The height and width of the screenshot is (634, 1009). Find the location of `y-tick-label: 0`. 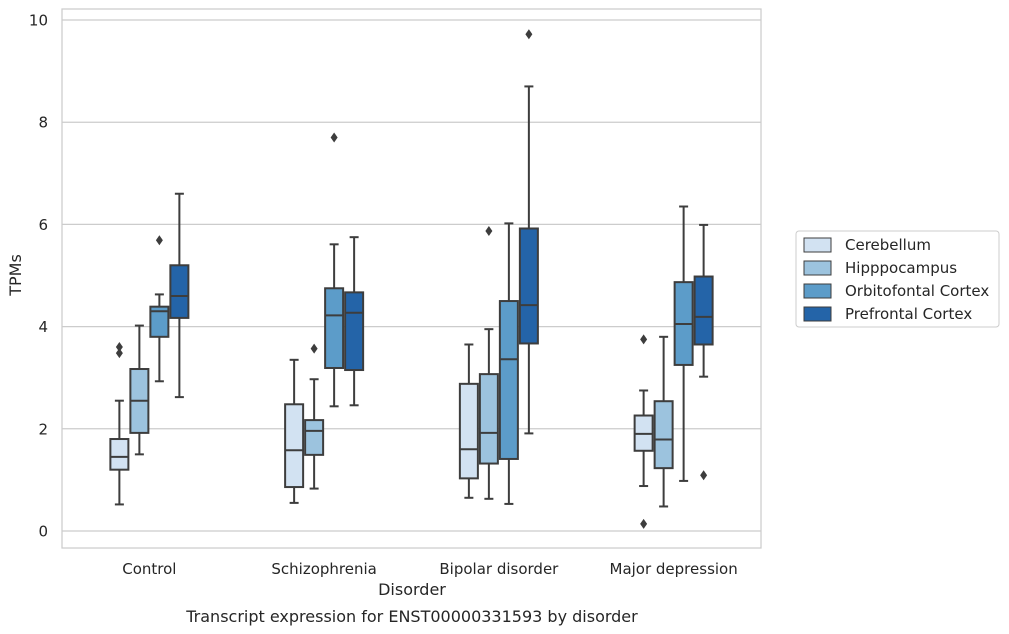

y-tick-label: 0 is located at coordinates (43, 532).